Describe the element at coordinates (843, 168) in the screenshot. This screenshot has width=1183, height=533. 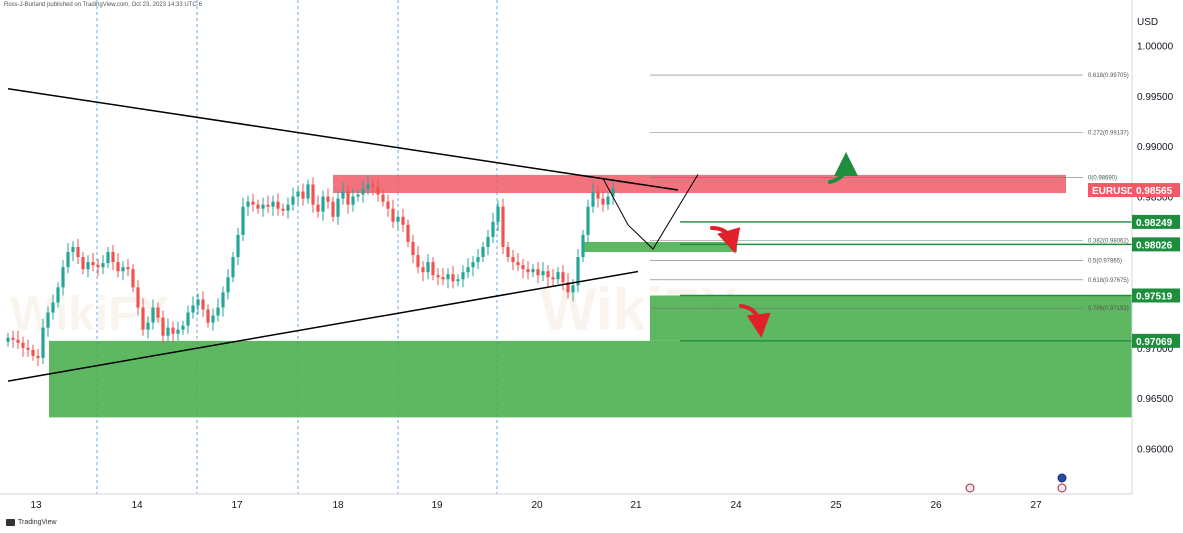
I see `green-up-arrow-icon` at that location.